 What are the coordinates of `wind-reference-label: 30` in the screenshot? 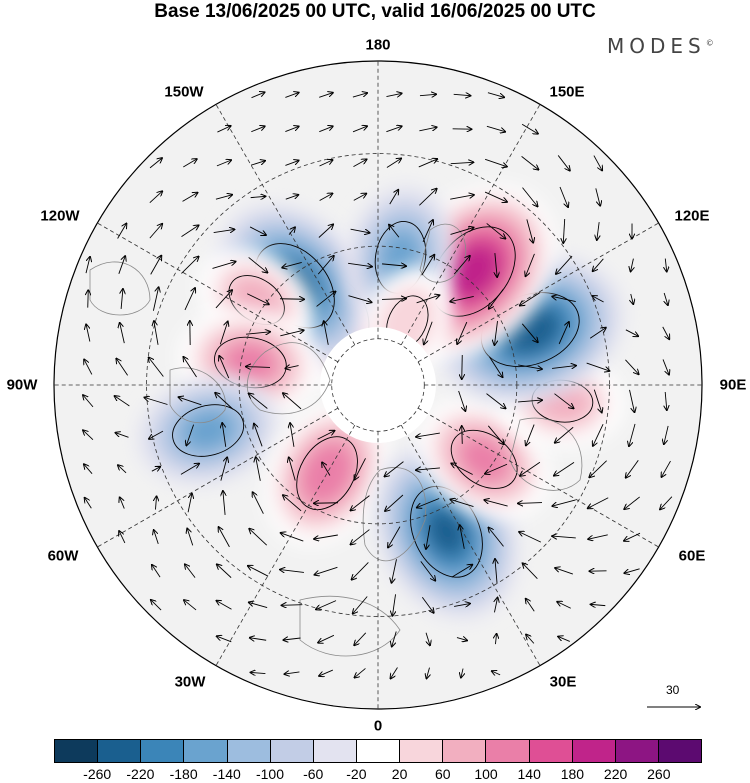 It's located at (673, 690).